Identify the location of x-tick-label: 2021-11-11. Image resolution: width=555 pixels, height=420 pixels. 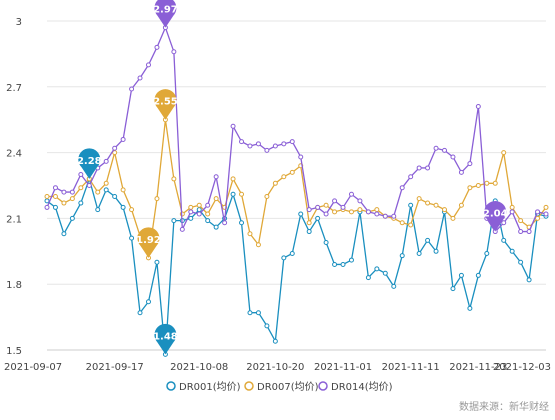
(411, 367).